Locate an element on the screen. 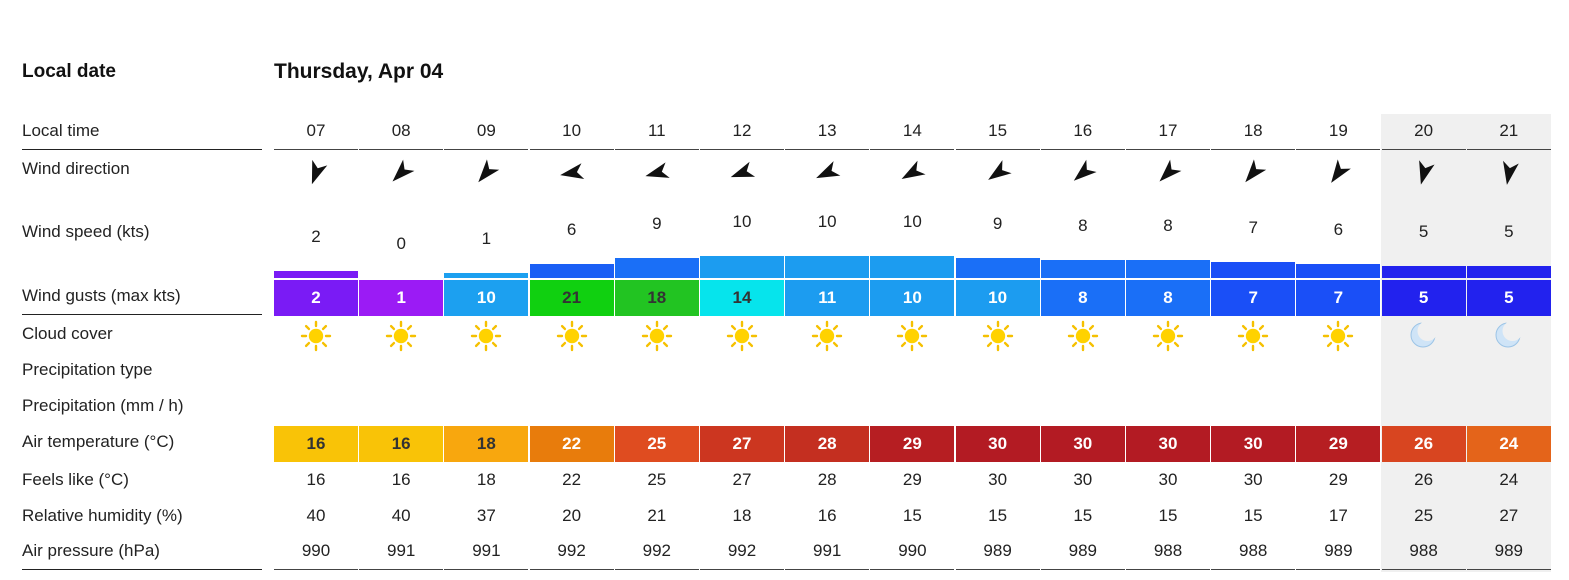  local-time-label: Local time is located at coordinates (61, 130).